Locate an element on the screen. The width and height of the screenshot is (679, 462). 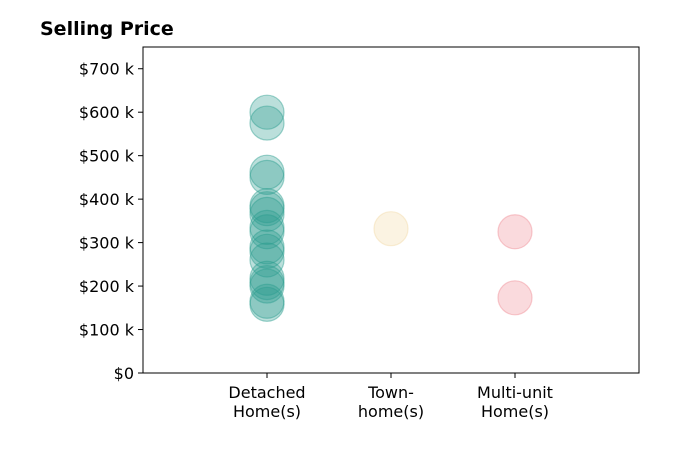
y-tick-label: $200 k is located at coordinates (107, 286).